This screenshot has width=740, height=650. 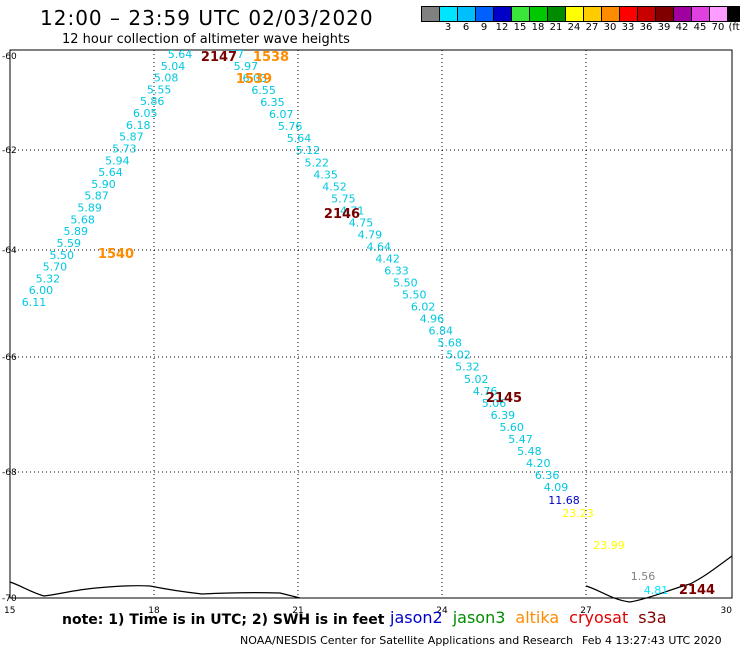 I want to click on legend-label: 9, so click(x=484, y=27).